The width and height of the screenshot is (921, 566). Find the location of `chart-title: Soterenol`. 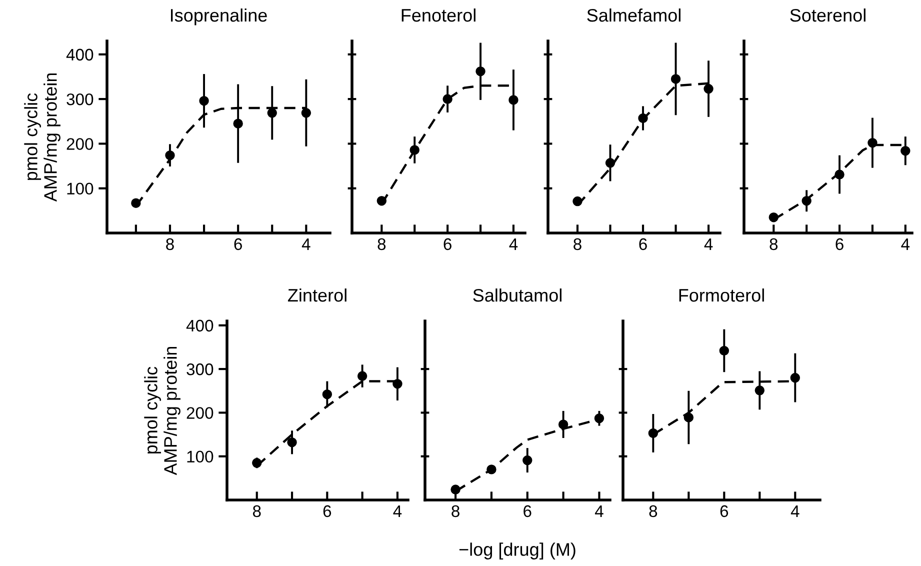

chart-title: Soterenol is located at coordinates (828, 15).